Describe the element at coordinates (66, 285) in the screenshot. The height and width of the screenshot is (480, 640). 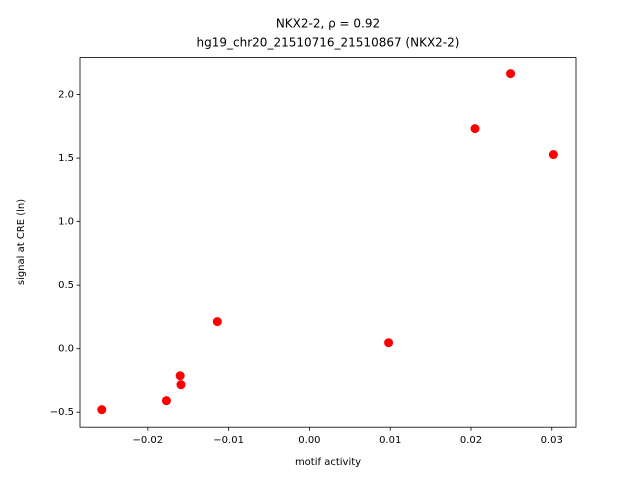
I see `y-tick-label: 0.5` at that location.